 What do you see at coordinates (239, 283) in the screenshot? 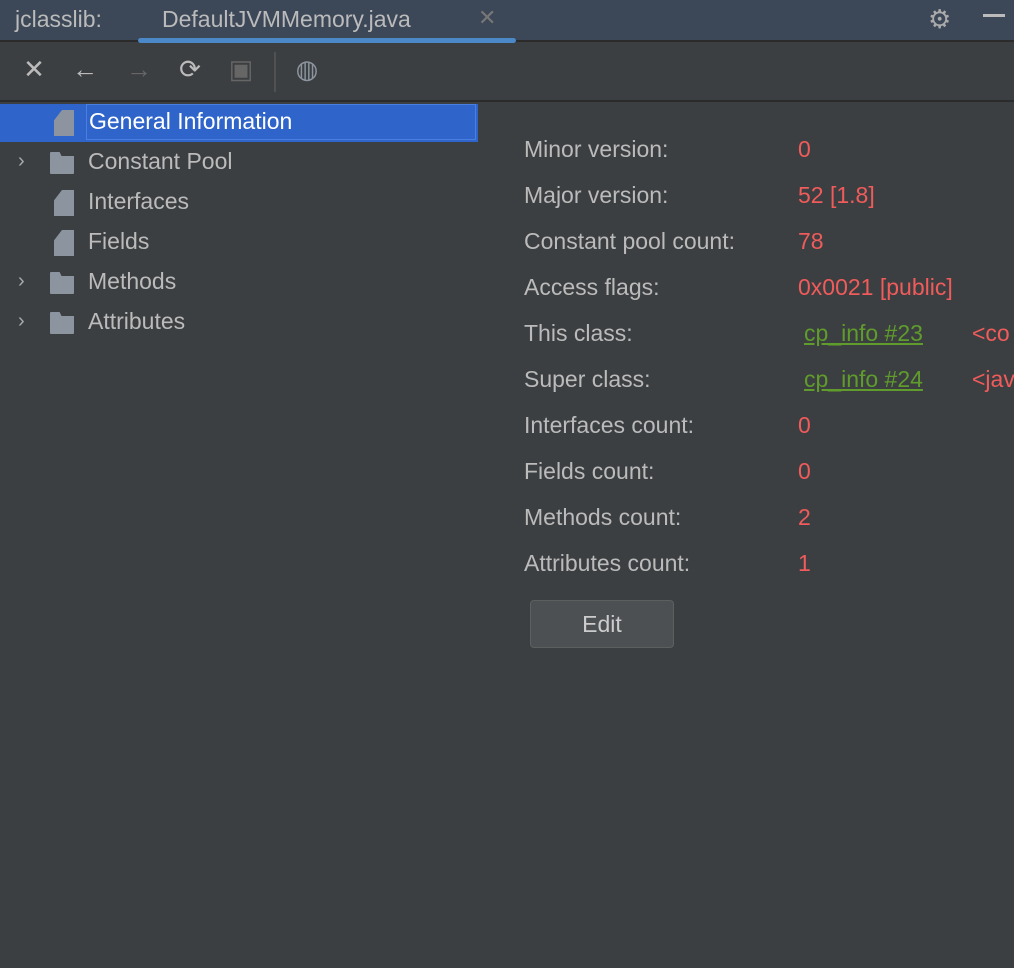
I see `tree-node: › Methods` at bounding box center [239, 283].